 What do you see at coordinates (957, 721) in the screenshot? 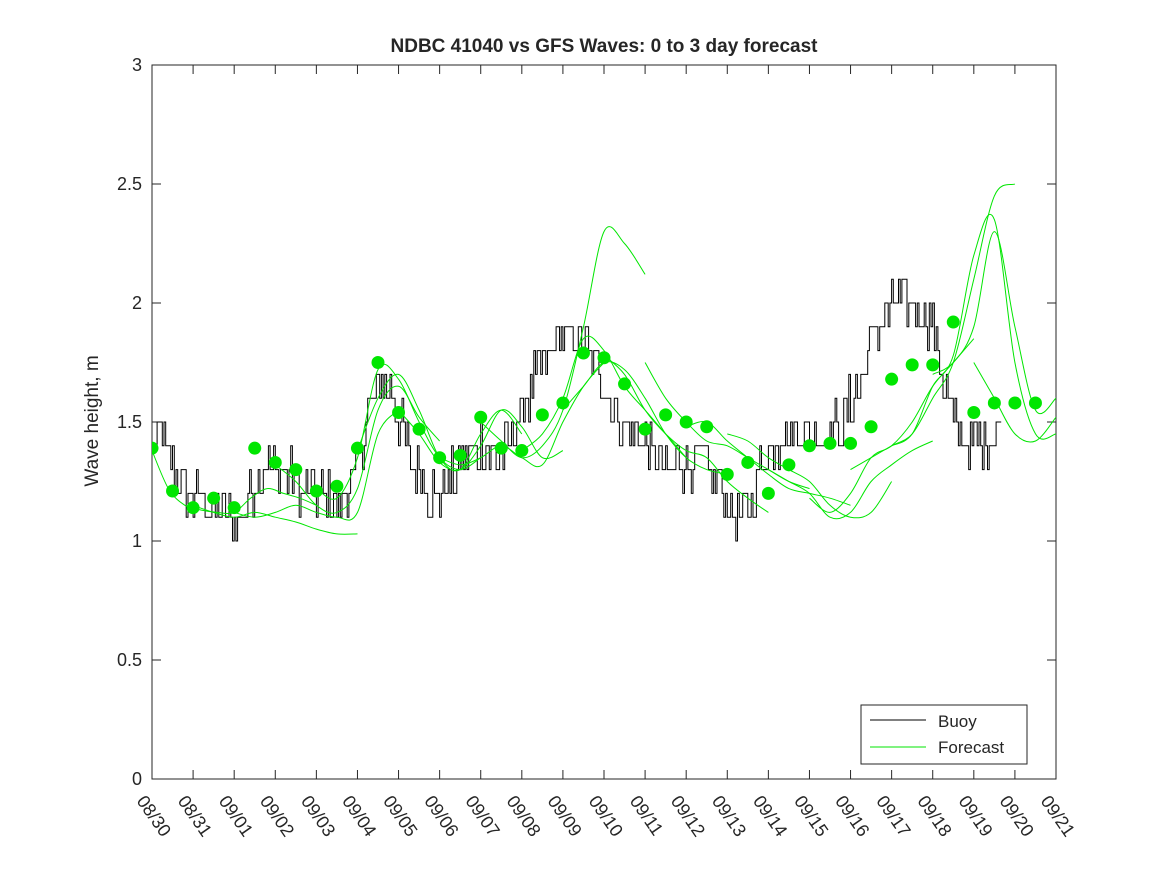
I see `legend-buoy-label: Buoy` at bounding box center [957, 721].